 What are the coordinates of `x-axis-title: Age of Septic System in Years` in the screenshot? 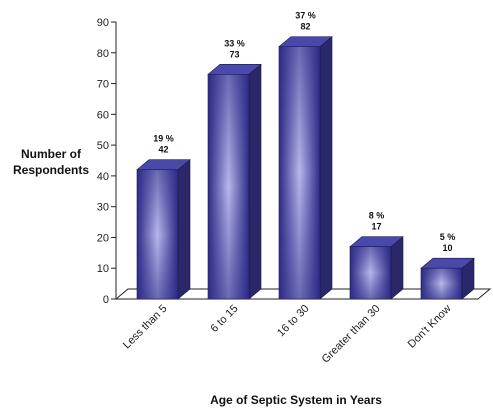 It's located at (296, 400).